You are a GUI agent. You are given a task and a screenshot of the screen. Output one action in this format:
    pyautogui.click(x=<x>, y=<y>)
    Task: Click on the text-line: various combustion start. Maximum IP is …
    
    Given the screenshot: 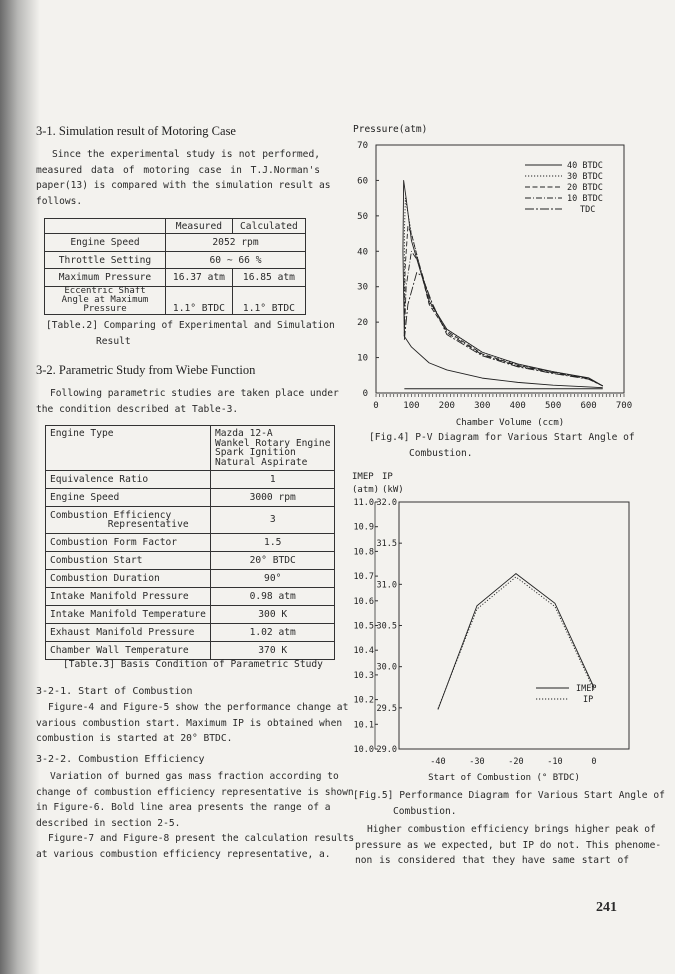 What is the action you would take?
    pyautogui.click(x=189, y=723)
    